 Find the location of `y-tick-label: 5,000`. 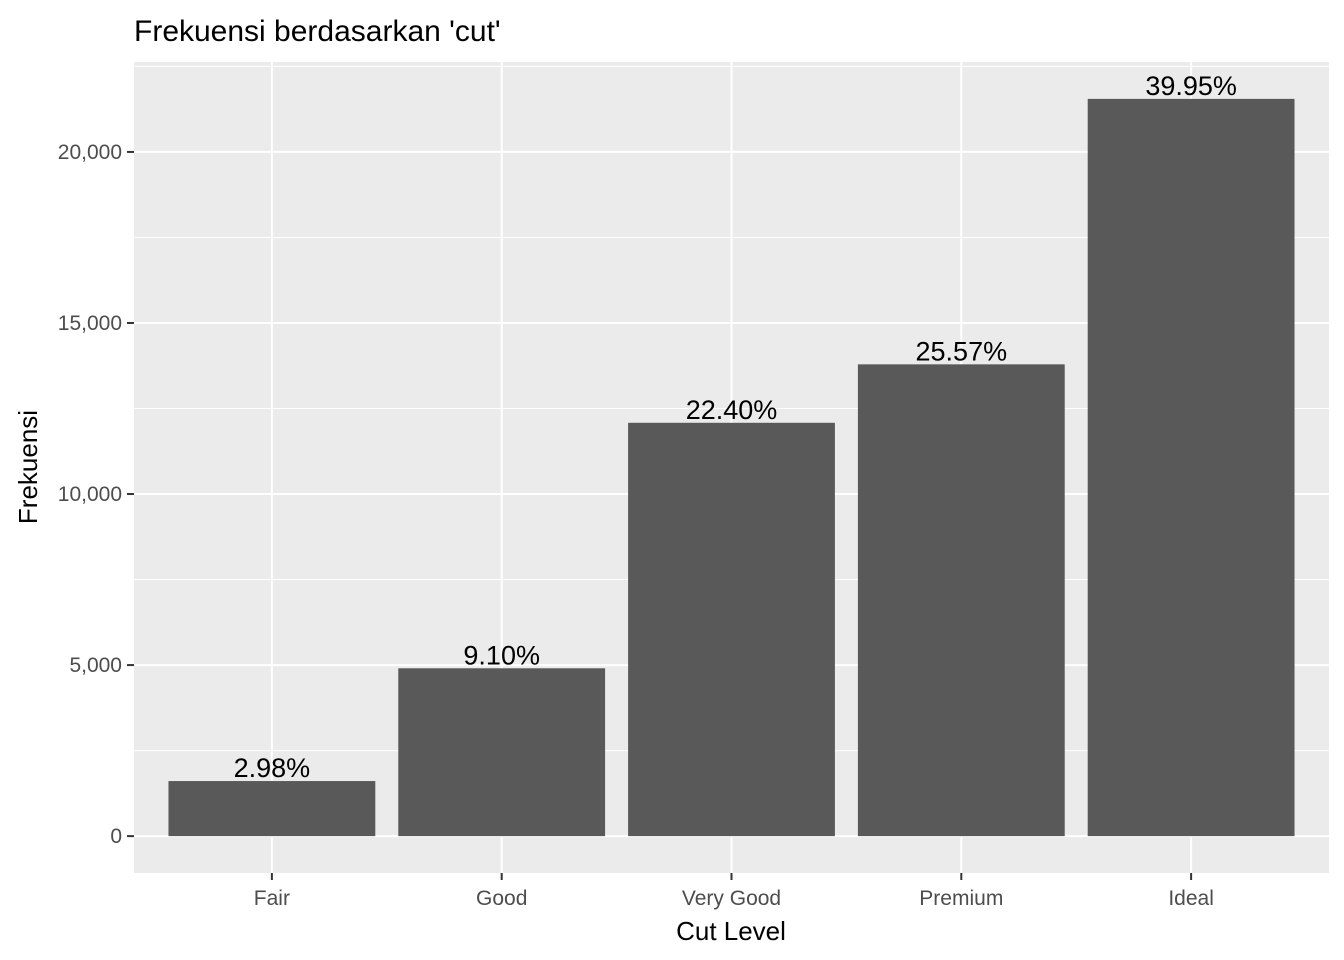

y-tick-label: 5,000 is located at coordinates (95, 665).